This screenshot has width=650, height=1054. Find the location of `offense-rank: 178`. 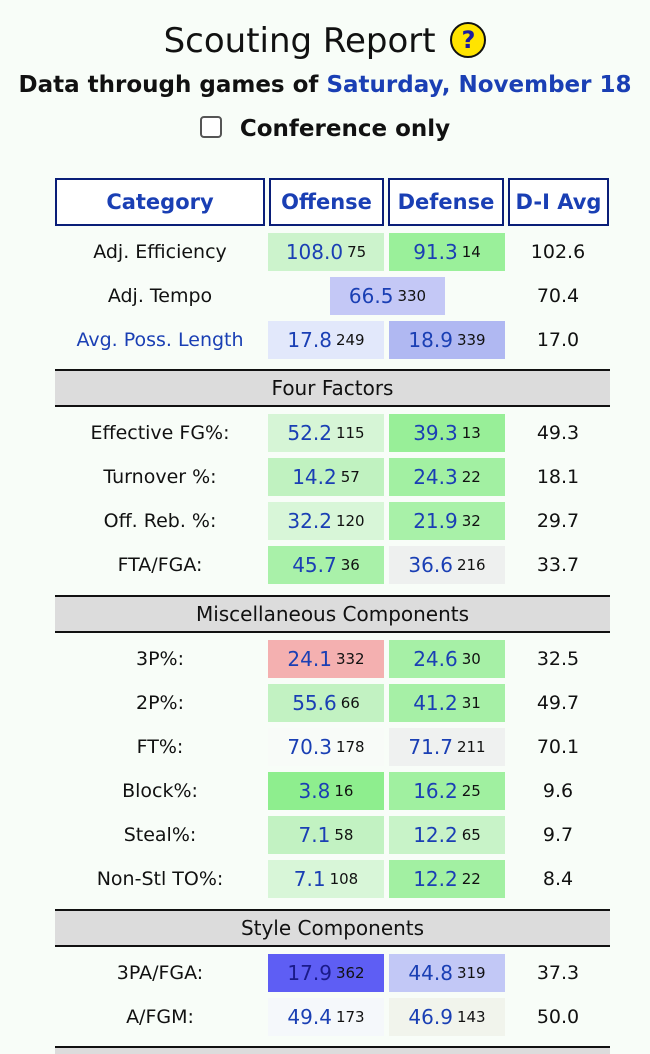

offense-rank: 178 is located at coordinates (350, 747).